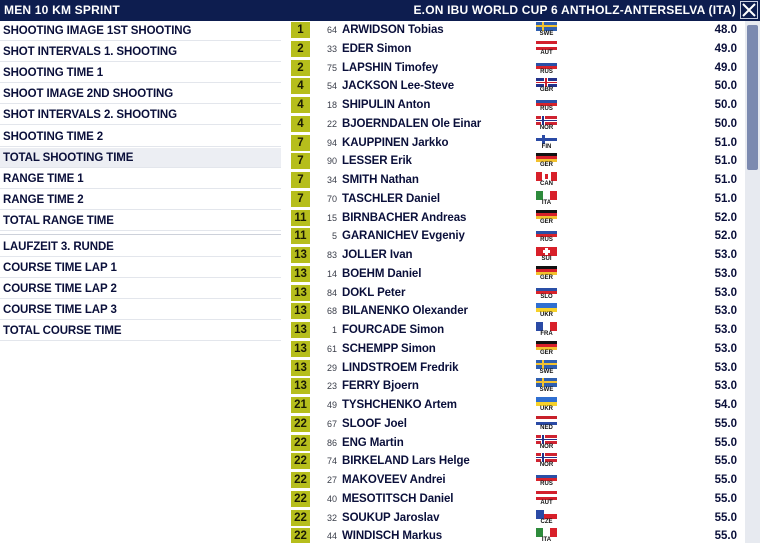 This screenshot has width=760, height=543. What do you see at coordinates (398, 86) in the screenshot?
I see `athlete-name: JACKSON Lee-Steve` at bounding box center [398, 86].